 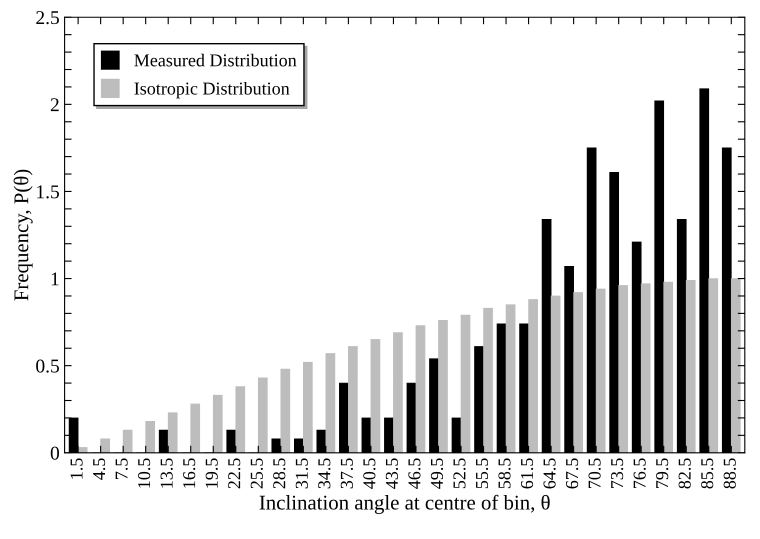 I want to click on x-tick-label: 70.5, so click(x=594, y=473).